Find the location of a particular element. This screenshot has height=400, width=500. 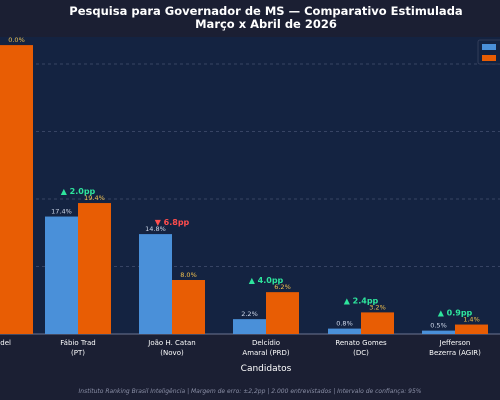

category-label-2-0: João H. Catan is located at coordinates (171, 343).